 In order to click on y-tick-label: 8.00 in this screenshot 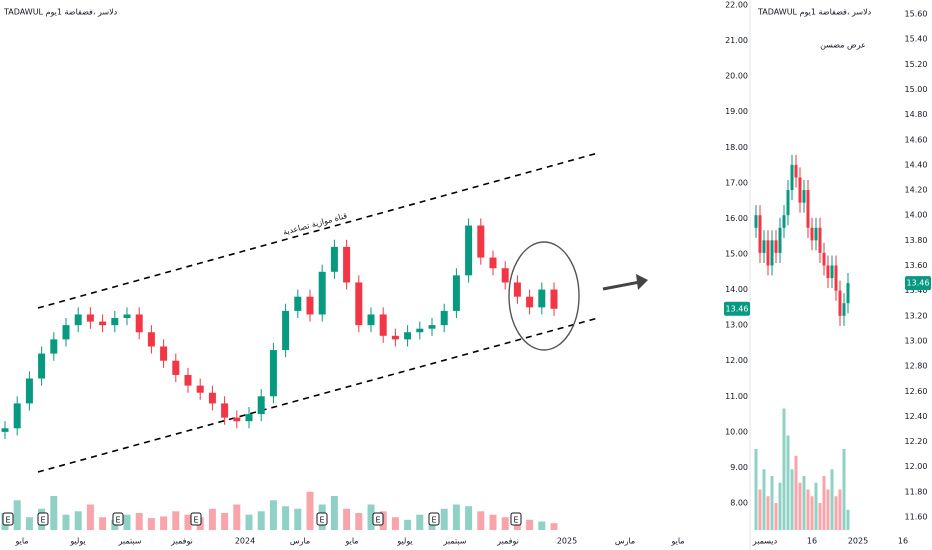, I will do `click(739, 503)`.